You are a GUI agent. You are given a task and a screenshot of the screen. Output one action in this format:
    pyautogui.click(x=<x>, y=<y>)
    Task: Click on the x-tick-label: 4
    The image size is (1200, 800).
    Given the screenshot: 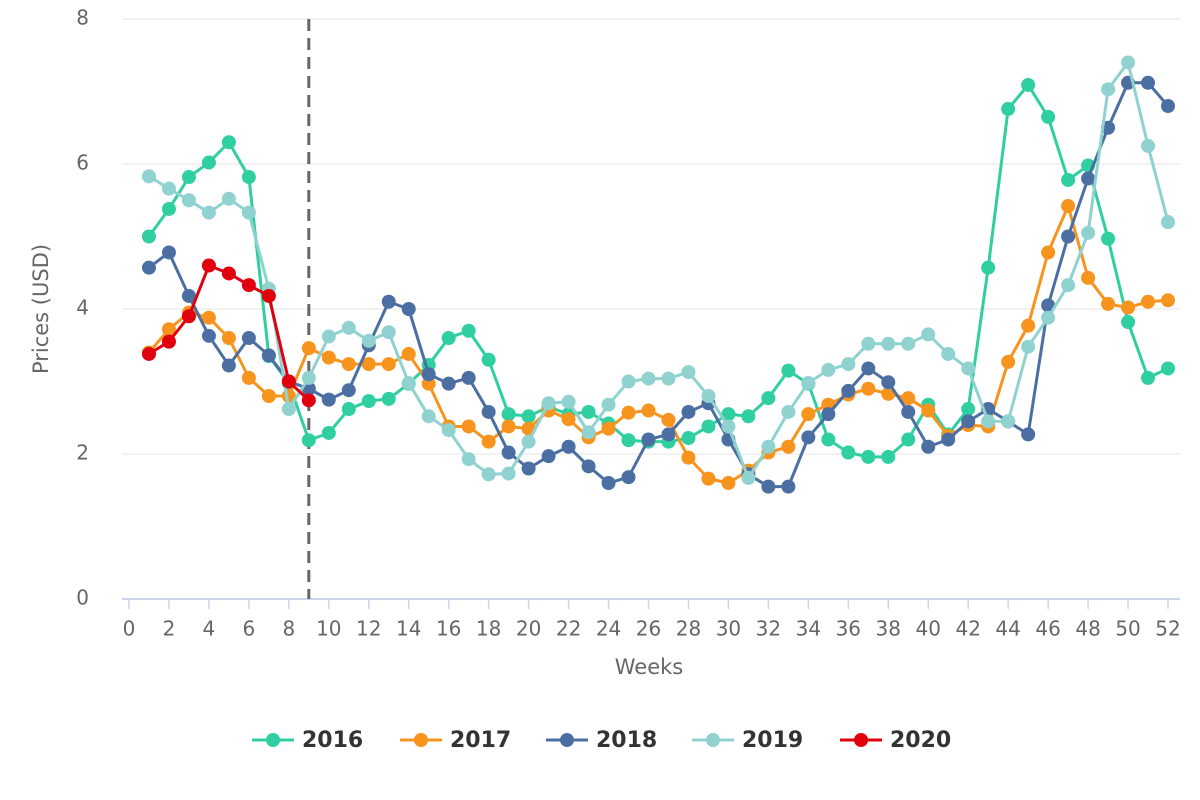 What is the action you would take?
    pyautogui.click(x=209, y=629)
    